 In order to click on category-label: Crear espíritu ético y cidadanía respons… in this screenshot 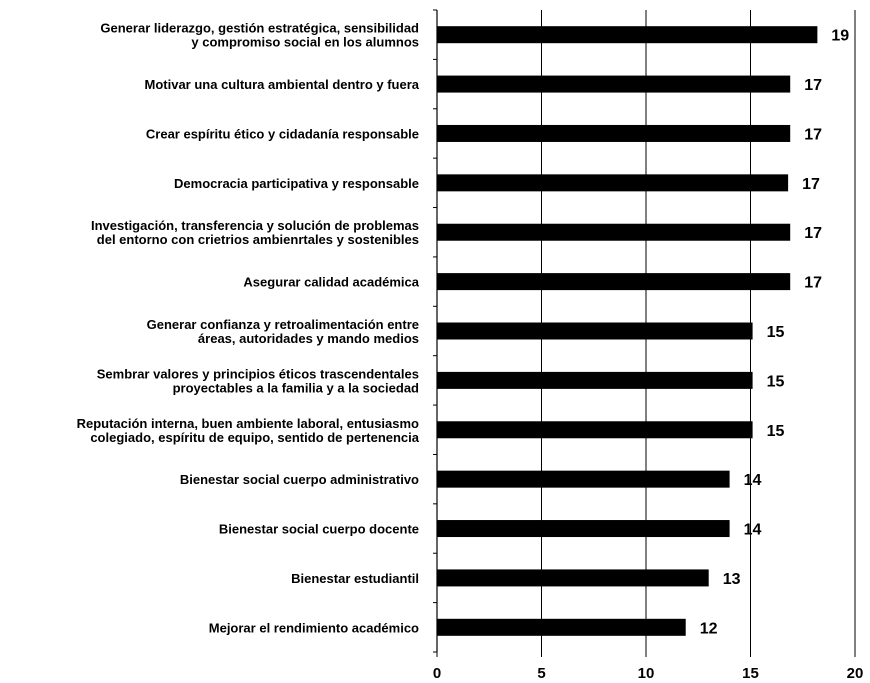, I will do `click(282, 133)`.